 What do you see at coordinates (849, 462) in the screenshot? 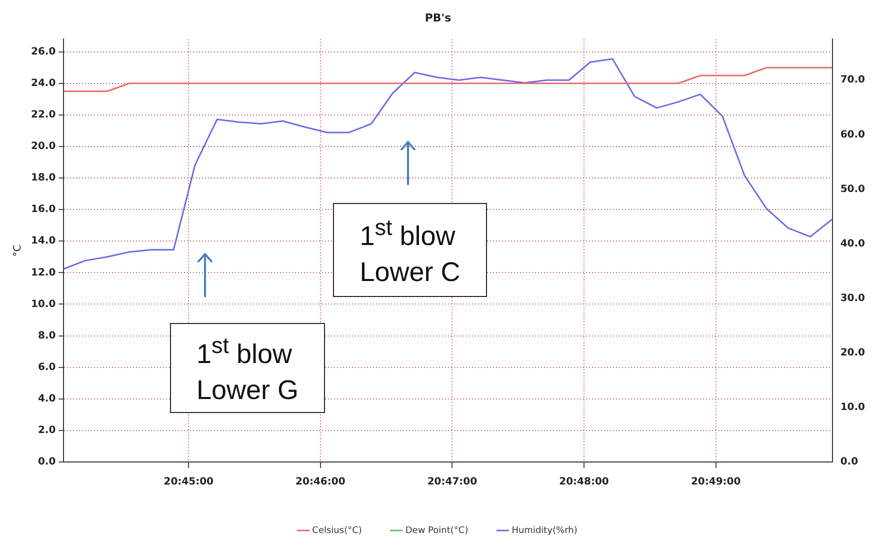
I see `y2-tick-label: 0.0` at bounding box center [849, 462].